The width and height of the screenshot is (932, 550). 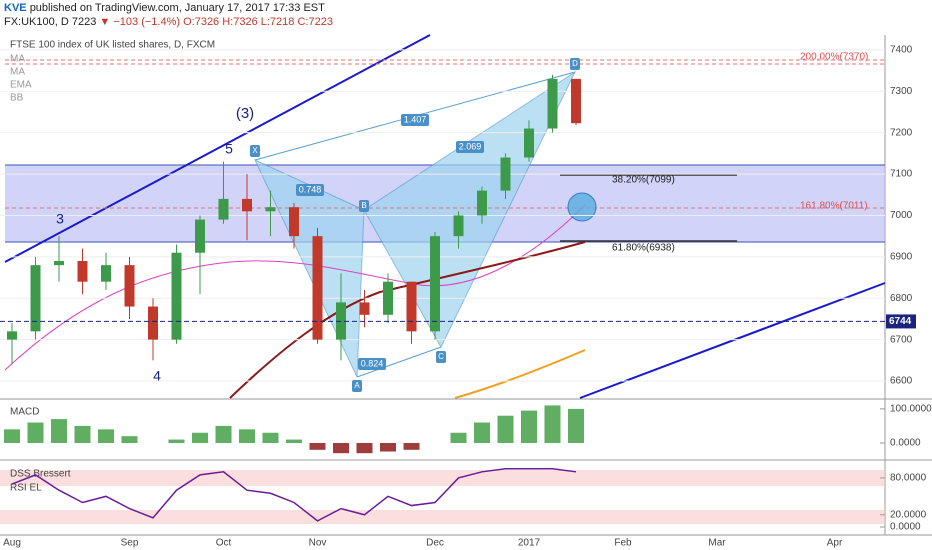 I want to click on y-tick-label: 7300, so click(x=901, y=91).